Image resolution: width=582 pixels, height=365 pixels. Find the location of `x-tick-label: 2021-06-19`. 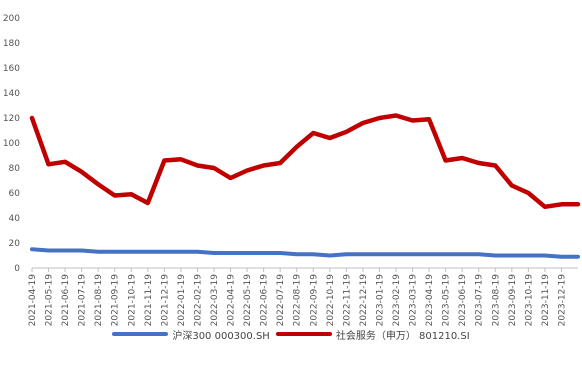

x-tick-label: 2021-06-19 is located at coordinates (66, 300).